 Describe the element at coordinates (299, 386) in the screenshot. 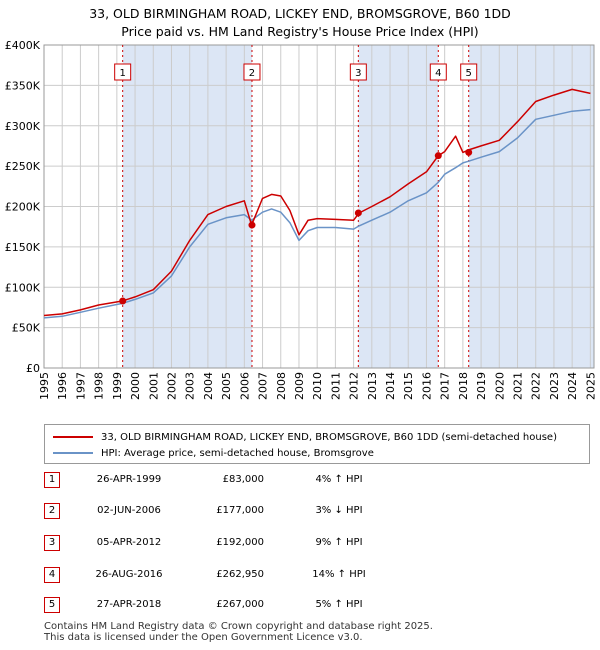

I see `x-tick-label: 2009` at that location.